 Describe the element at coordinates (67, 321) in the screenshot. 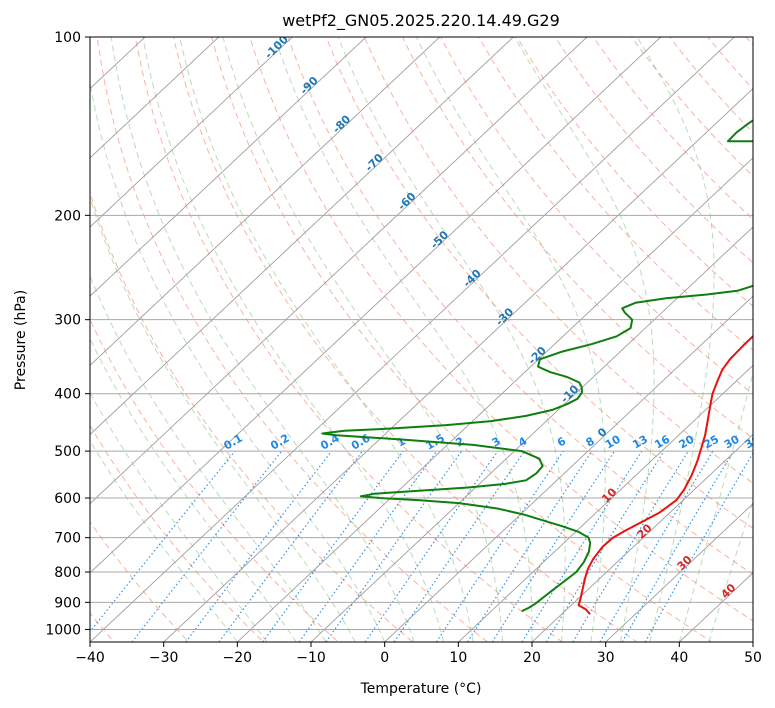

I see `y-tick-label: 300` at that location.